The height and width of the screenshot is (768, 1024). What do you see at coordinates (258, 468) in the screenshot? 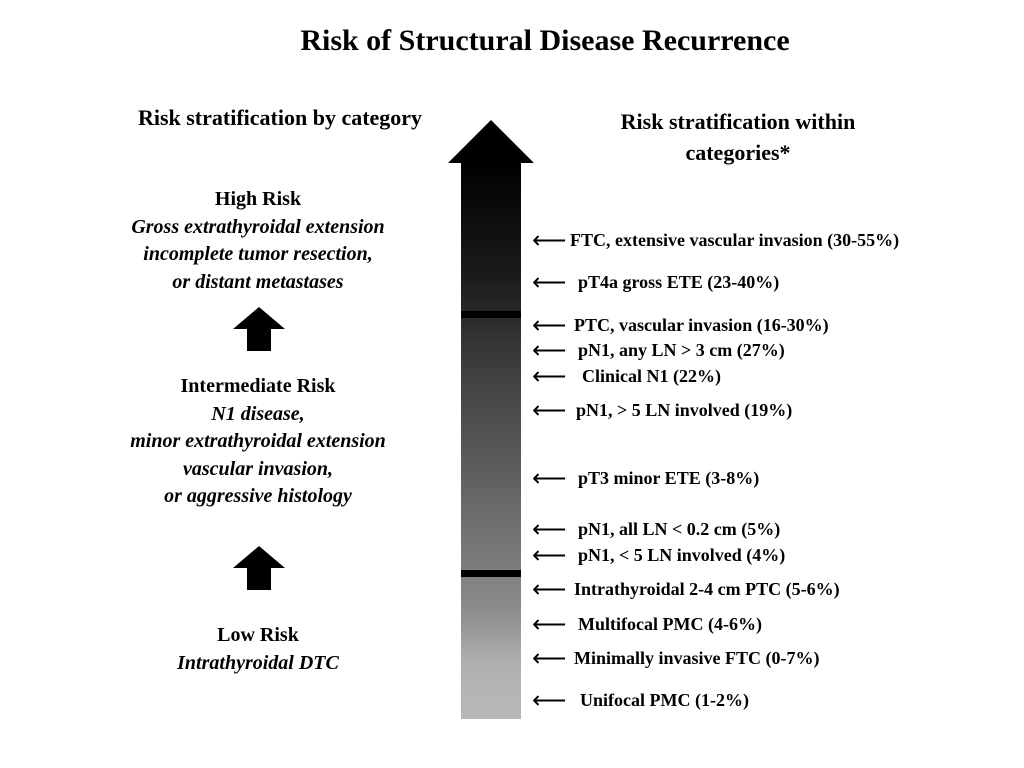
I see `category-desc-line: vascular invasion,` at bounding box center [258, 468].